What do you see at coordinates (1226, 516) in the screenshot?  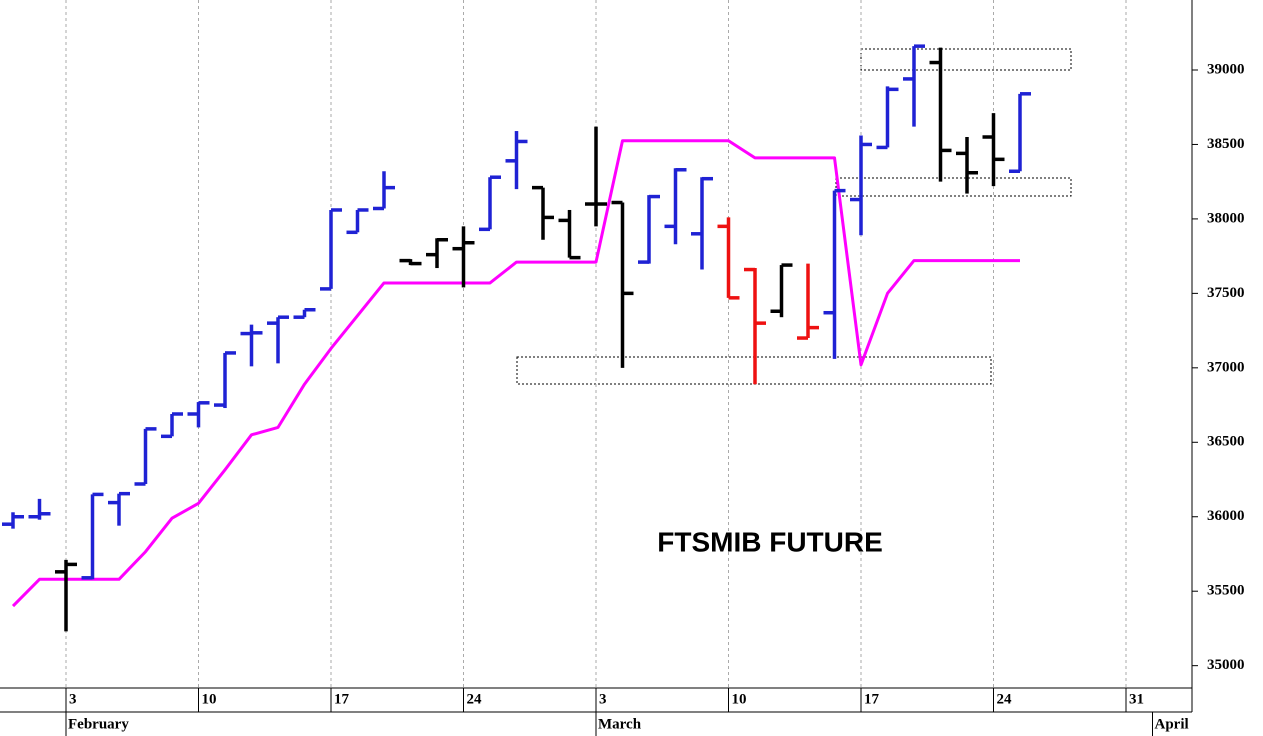 I see `y-tick-label: 36000` at bounding box center [1226, 516].